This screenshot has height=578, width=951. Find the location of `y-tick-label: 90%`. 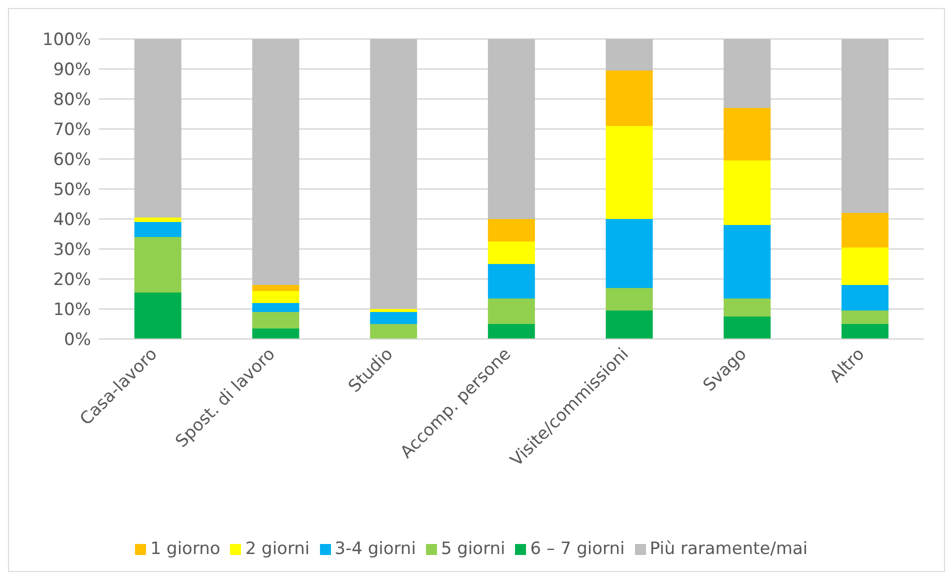

y-tick-label: 90% is located at coordinates (72, 70).